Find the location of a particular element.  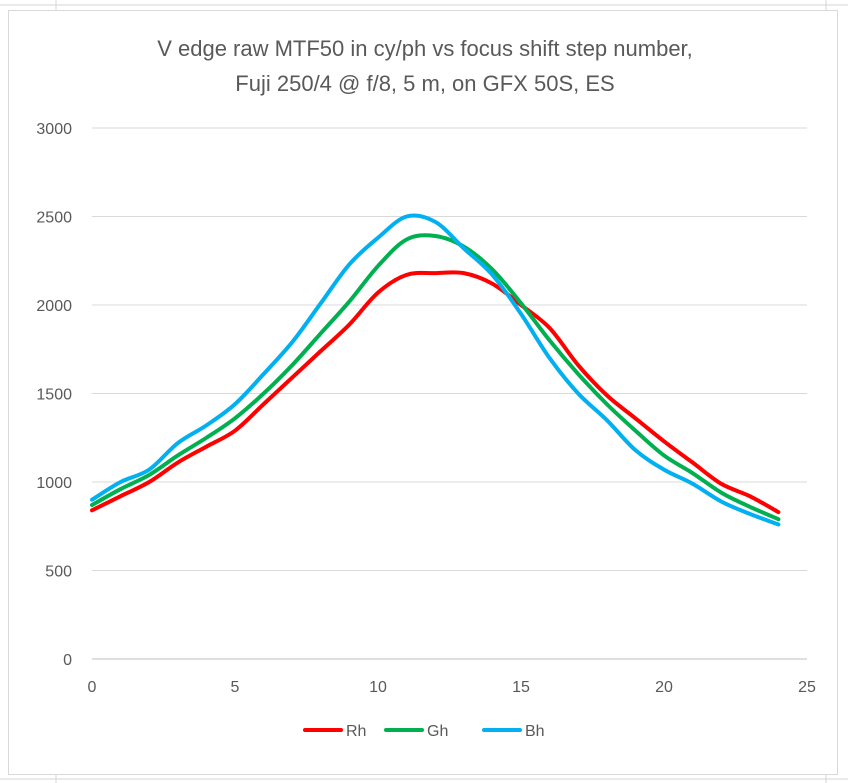

y-tick-label: 500 is located at coordinates (58, 572).